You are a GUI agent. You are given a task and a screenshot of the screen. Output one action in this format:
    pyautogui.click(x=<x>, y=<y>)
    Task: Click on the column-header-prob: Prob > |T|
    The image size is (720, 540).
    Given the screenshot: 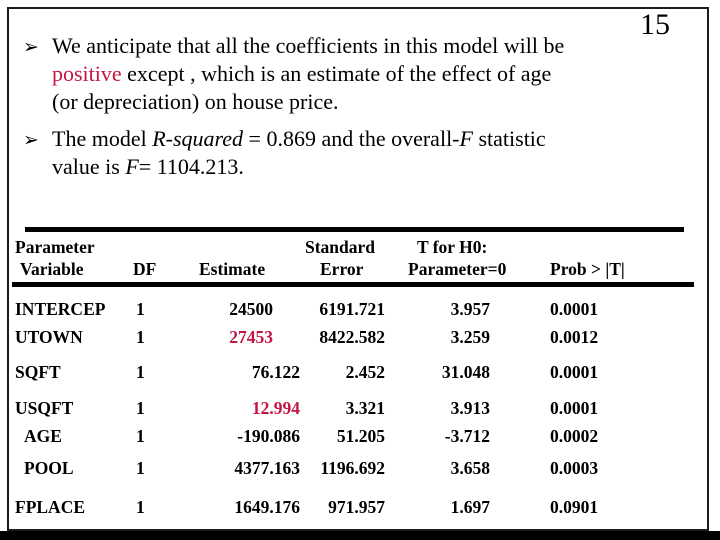 What is the action you would take?
    pyautogui.click(x=587, y=269)
    